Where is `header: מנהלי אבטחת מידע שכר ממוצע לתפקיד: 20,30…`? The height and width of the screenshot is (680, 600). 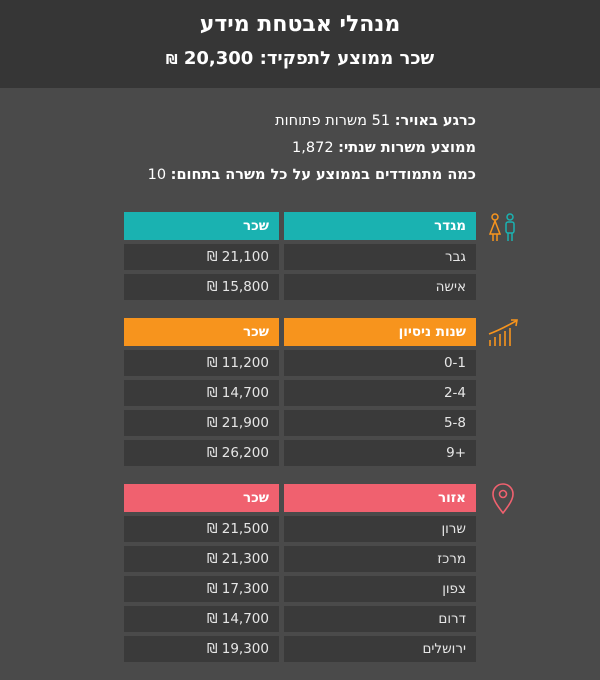
header: מנהלי אבטחת מידע שכר ממוצע לתפקיד: 20,30… is located at coordinates (300, 44).